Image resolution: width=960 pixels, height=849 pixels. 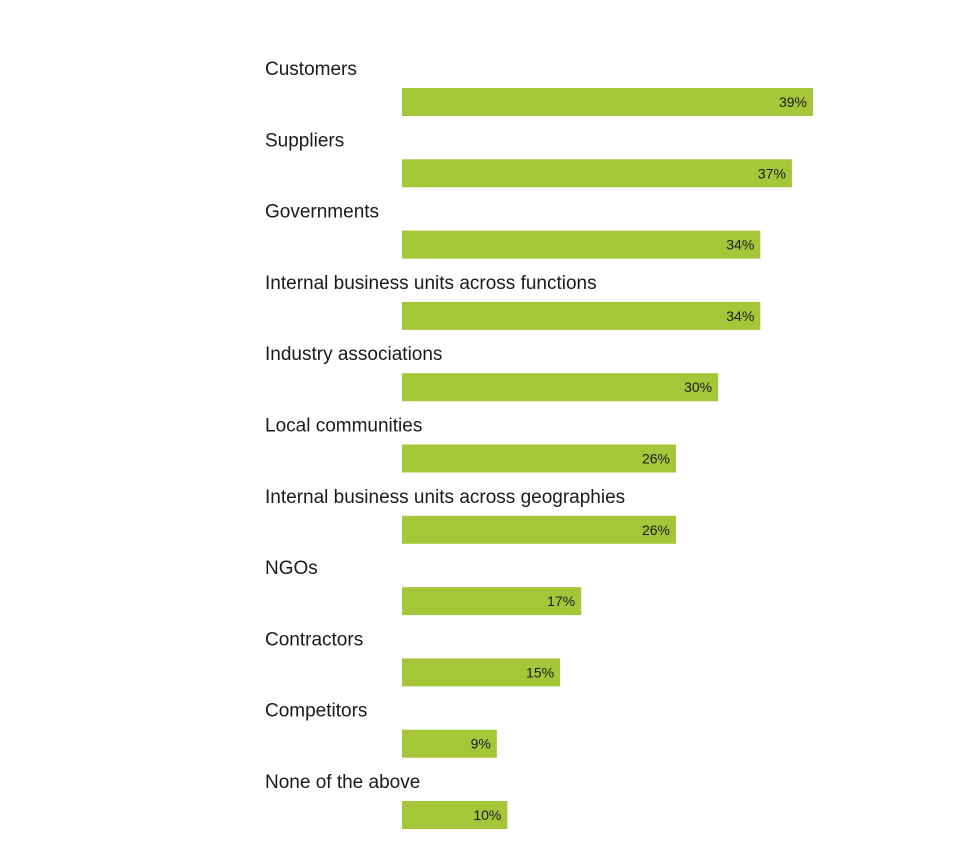 I want to click on bar-row-governments: Governments 34%, so click(x=513, y=230).